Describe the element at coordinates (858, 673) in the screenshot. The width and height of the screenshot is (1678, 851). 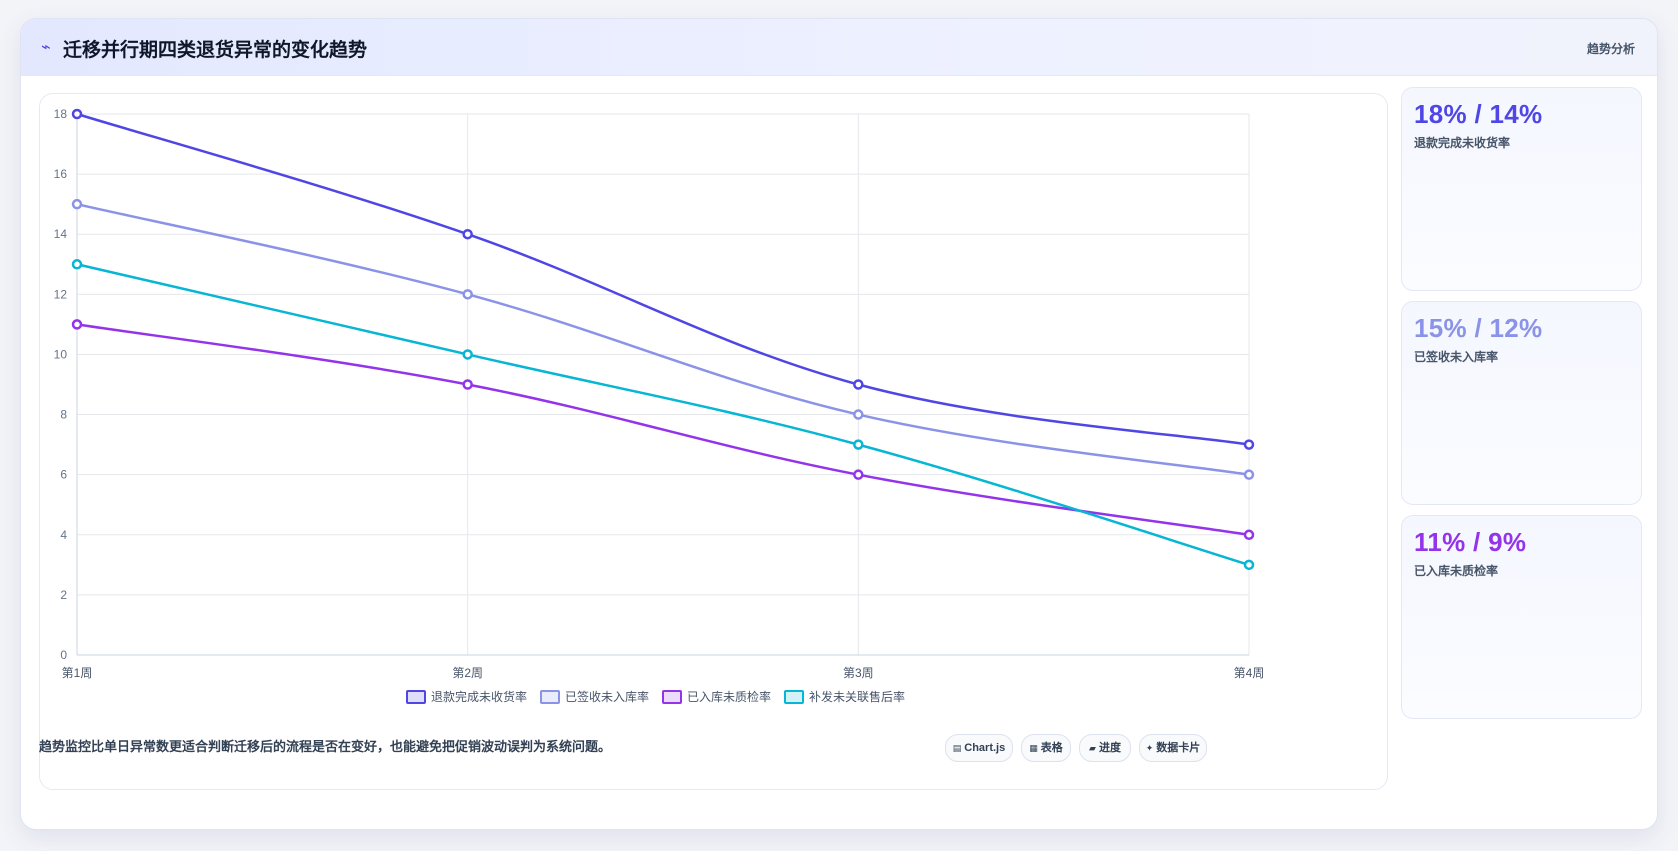
I see `x-tick-label: 第3周` at that location.